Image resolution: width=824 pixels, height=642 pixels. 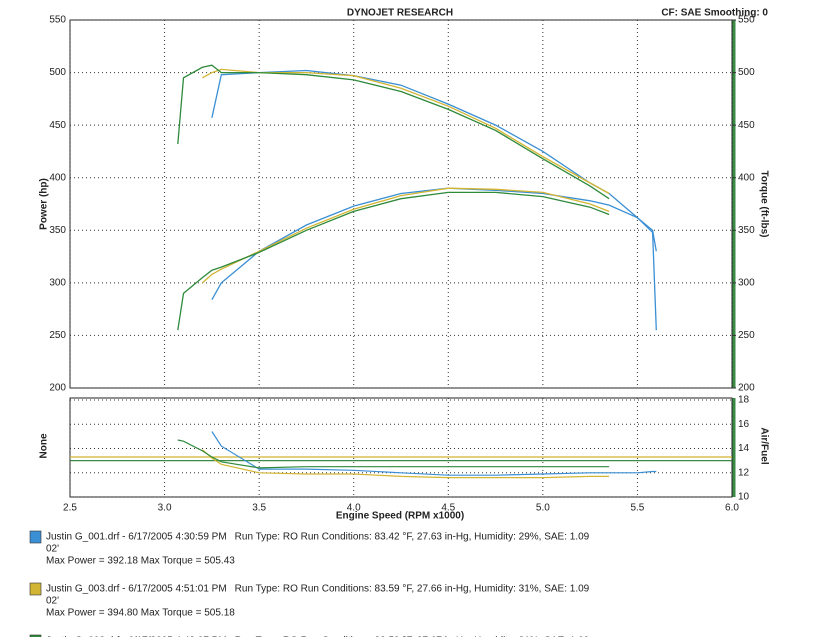 What do you see at coordinates (44, 445) in the screenshot?
I see `lower-y-label: None` at bounding box center [44, 445].